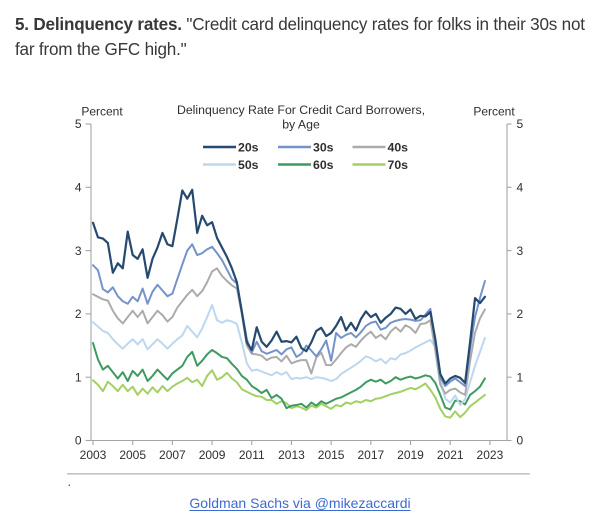  I want to click on y-tick-label-right: 5, so click(520, 124).